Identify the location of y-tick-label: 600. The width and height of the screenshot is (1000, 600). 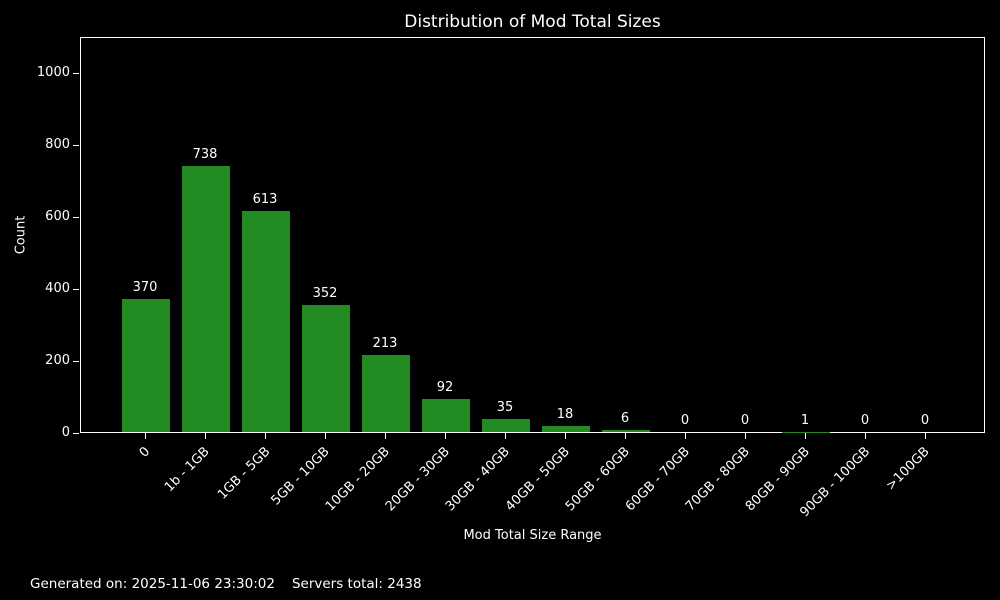
(57, 216).